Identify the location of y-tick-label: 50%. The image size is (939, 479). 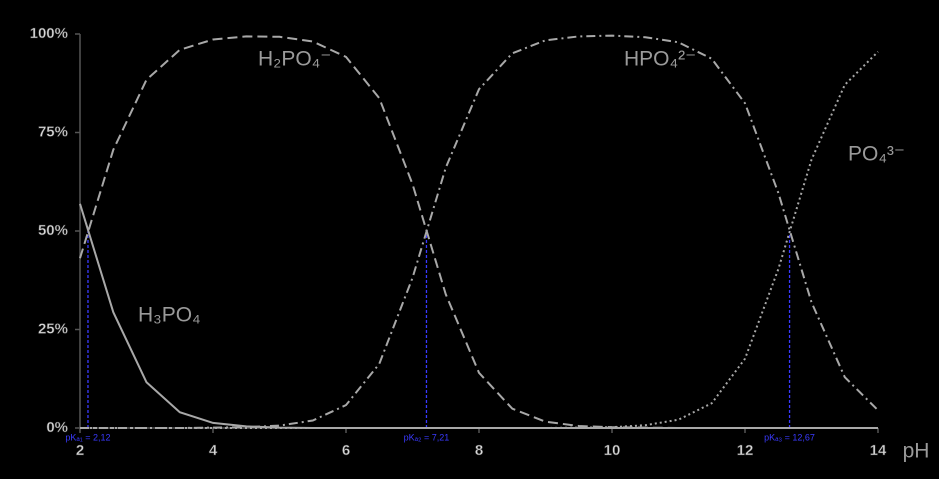
(53, 230).